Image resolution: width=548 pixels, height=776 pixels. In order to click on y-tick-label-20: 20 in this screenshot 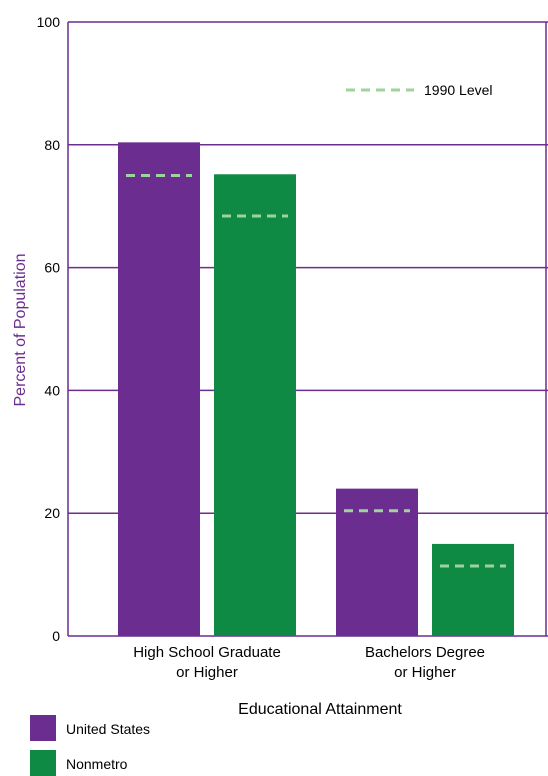, I will do `click(52, 513)`.